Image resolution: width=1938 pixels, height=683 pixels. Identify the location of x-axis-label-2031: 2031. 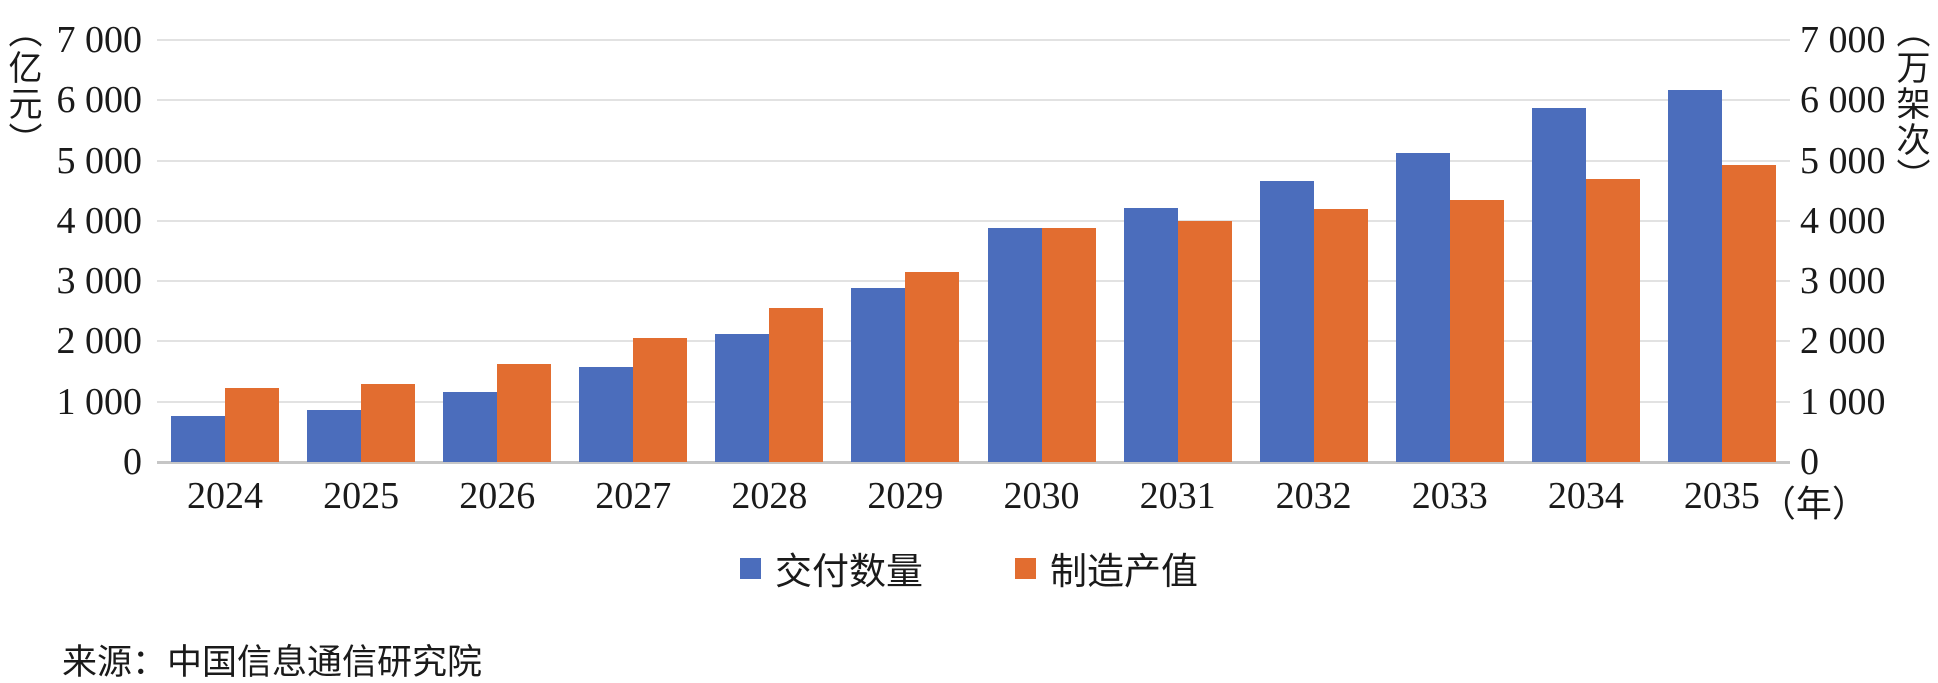
(1177, 496).